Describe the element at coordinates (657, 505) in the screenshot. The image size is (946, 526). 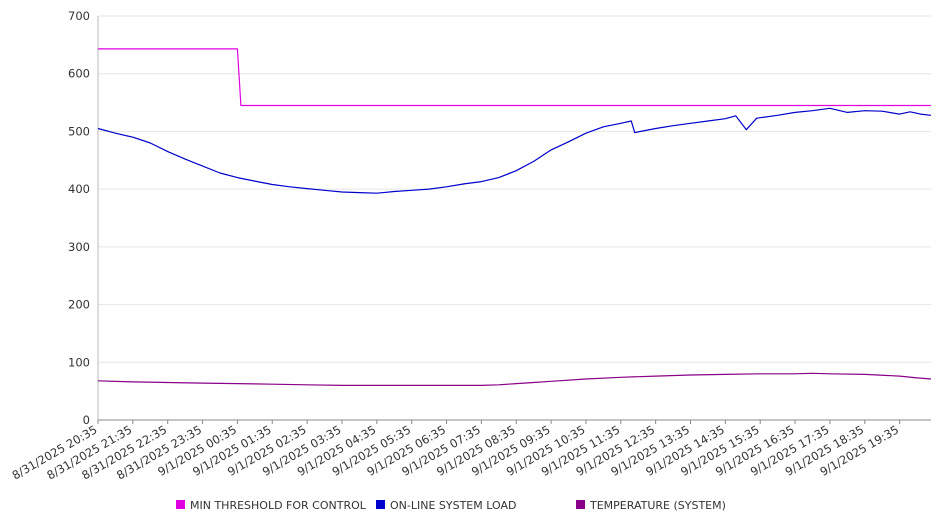
I see `legend-label: TEMPERATURE (SYSTEM)` at that location.